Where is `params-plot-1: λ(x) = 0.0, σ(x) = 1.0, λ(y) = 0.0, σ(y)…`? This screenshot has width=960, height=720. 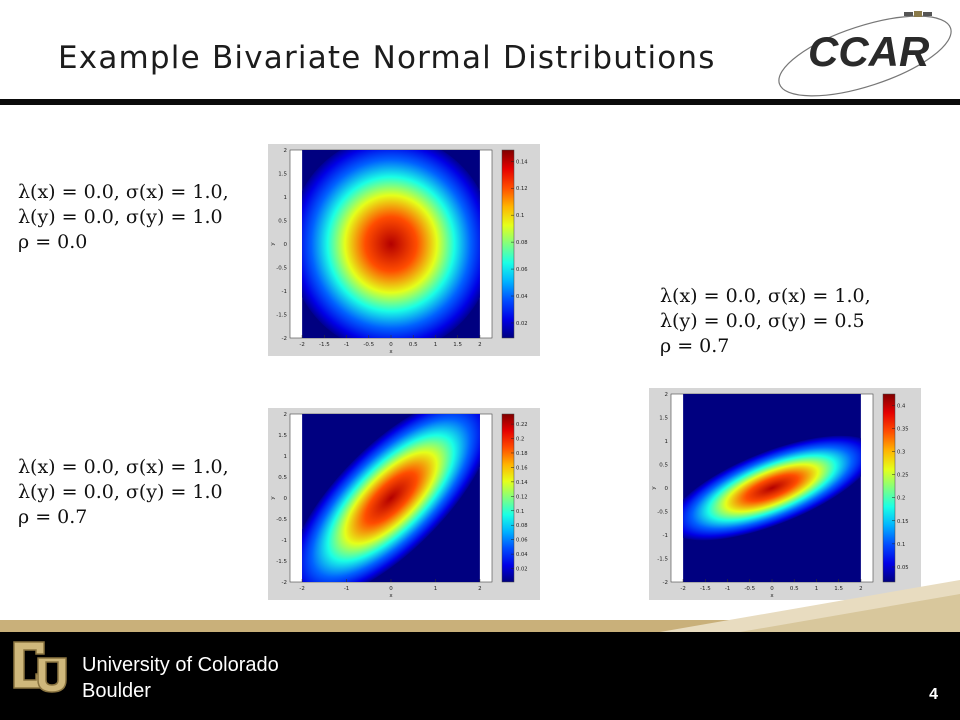 params-plot-1: λ(x) = 0.0, σ(x) = 1.0, λ(y) = 0.0, σ(y)… is located at coordinates (123, 217).